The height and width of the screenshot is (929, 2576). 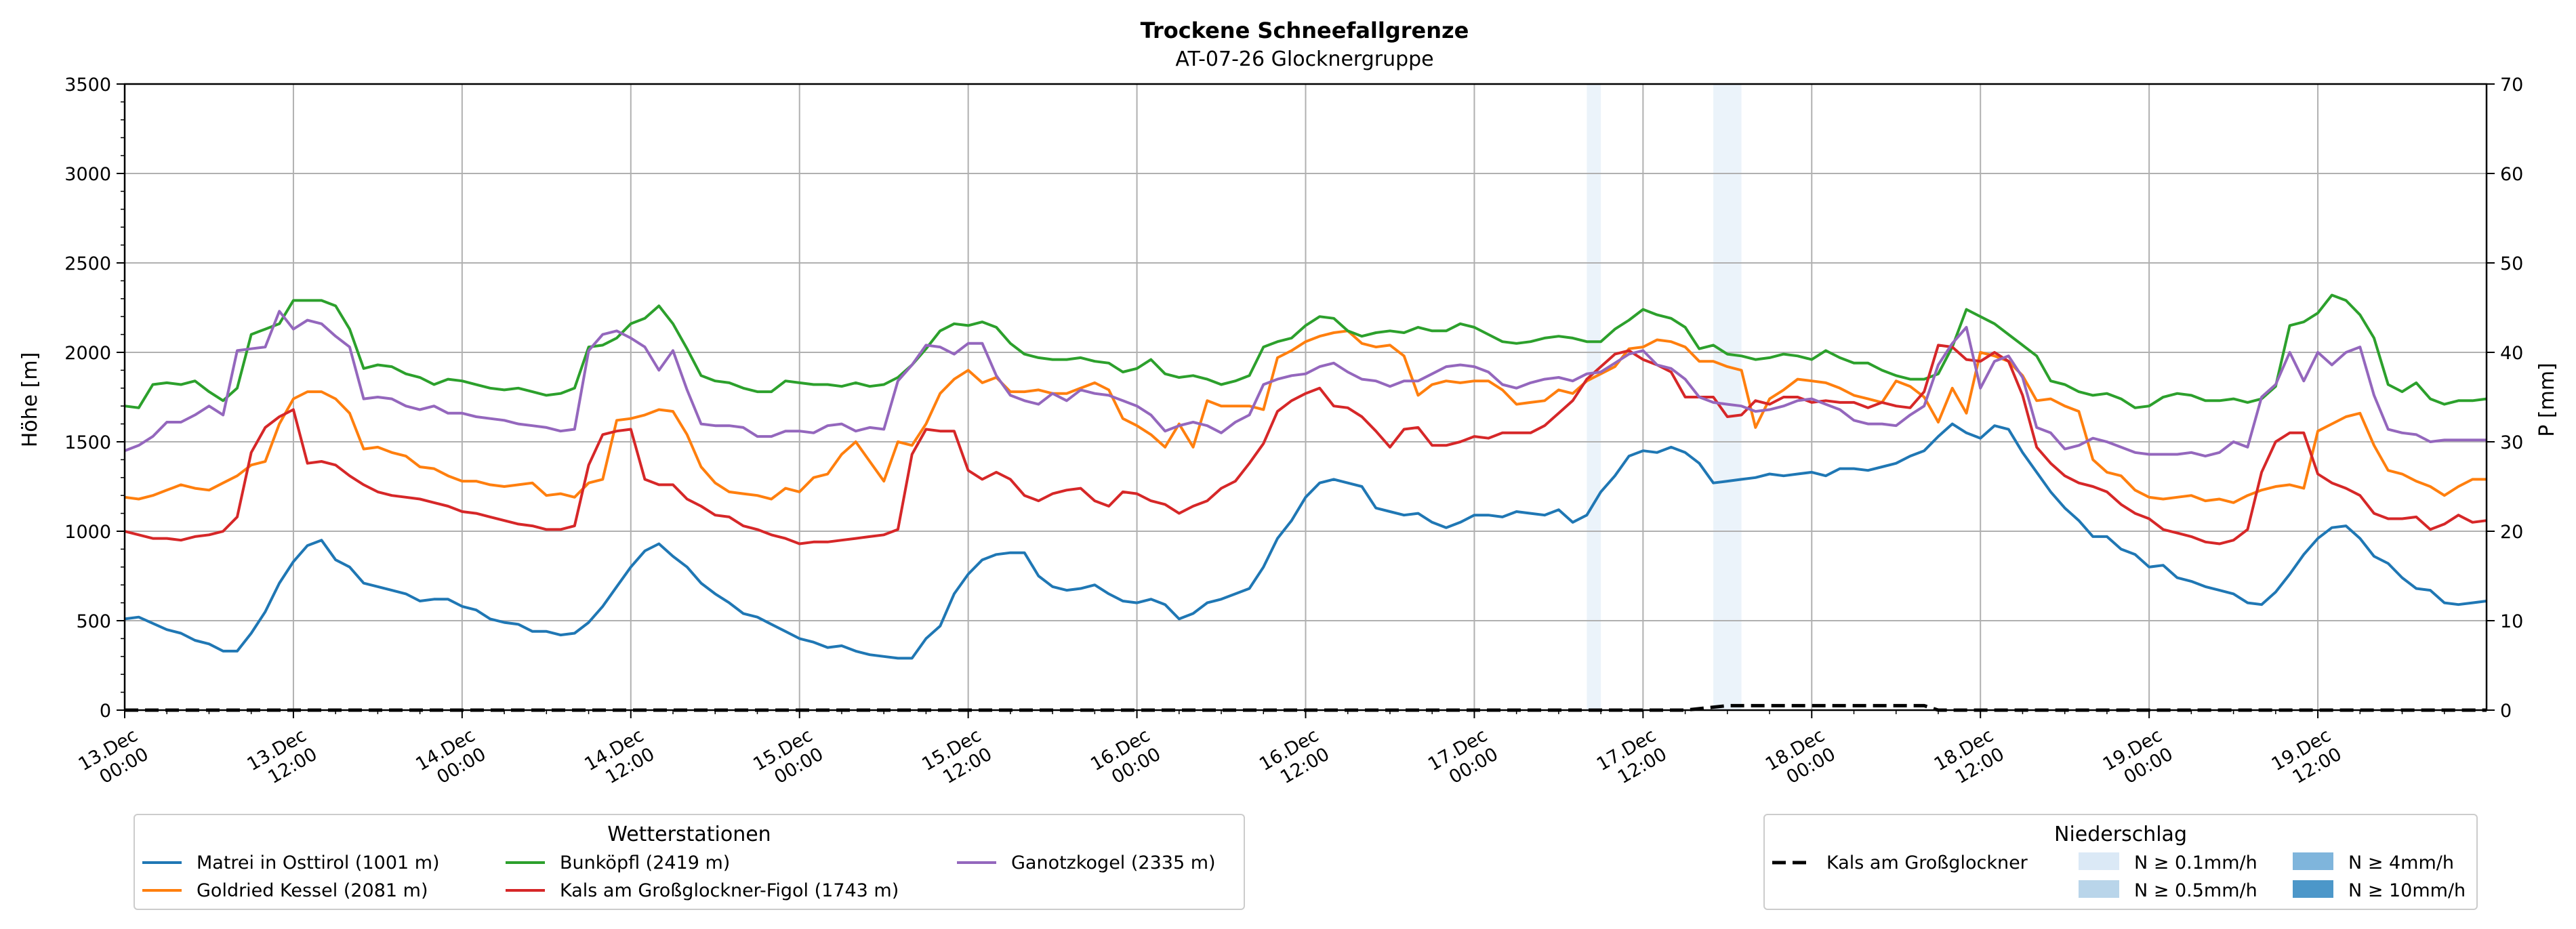 What do you see at coordinates (2511, 263) in the screenshot?
I see `y2-tick-label-5: 50` at bounding box center [2511, 263].